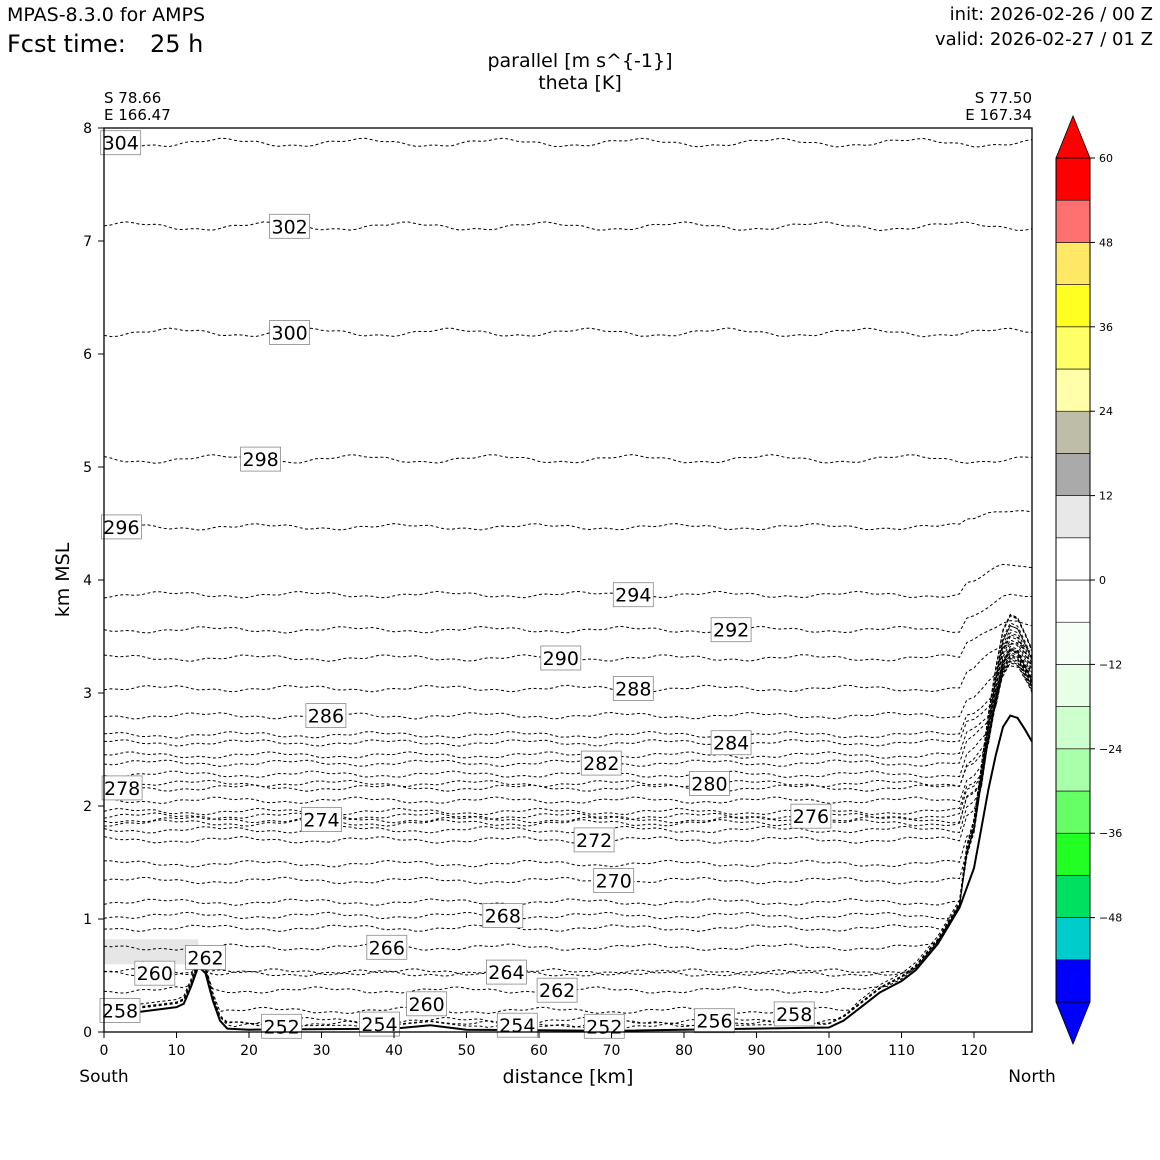 The width and height of the screenshot is (1160, 1160). I want to click on isentrope-label-text: 292, so click(731, 631).